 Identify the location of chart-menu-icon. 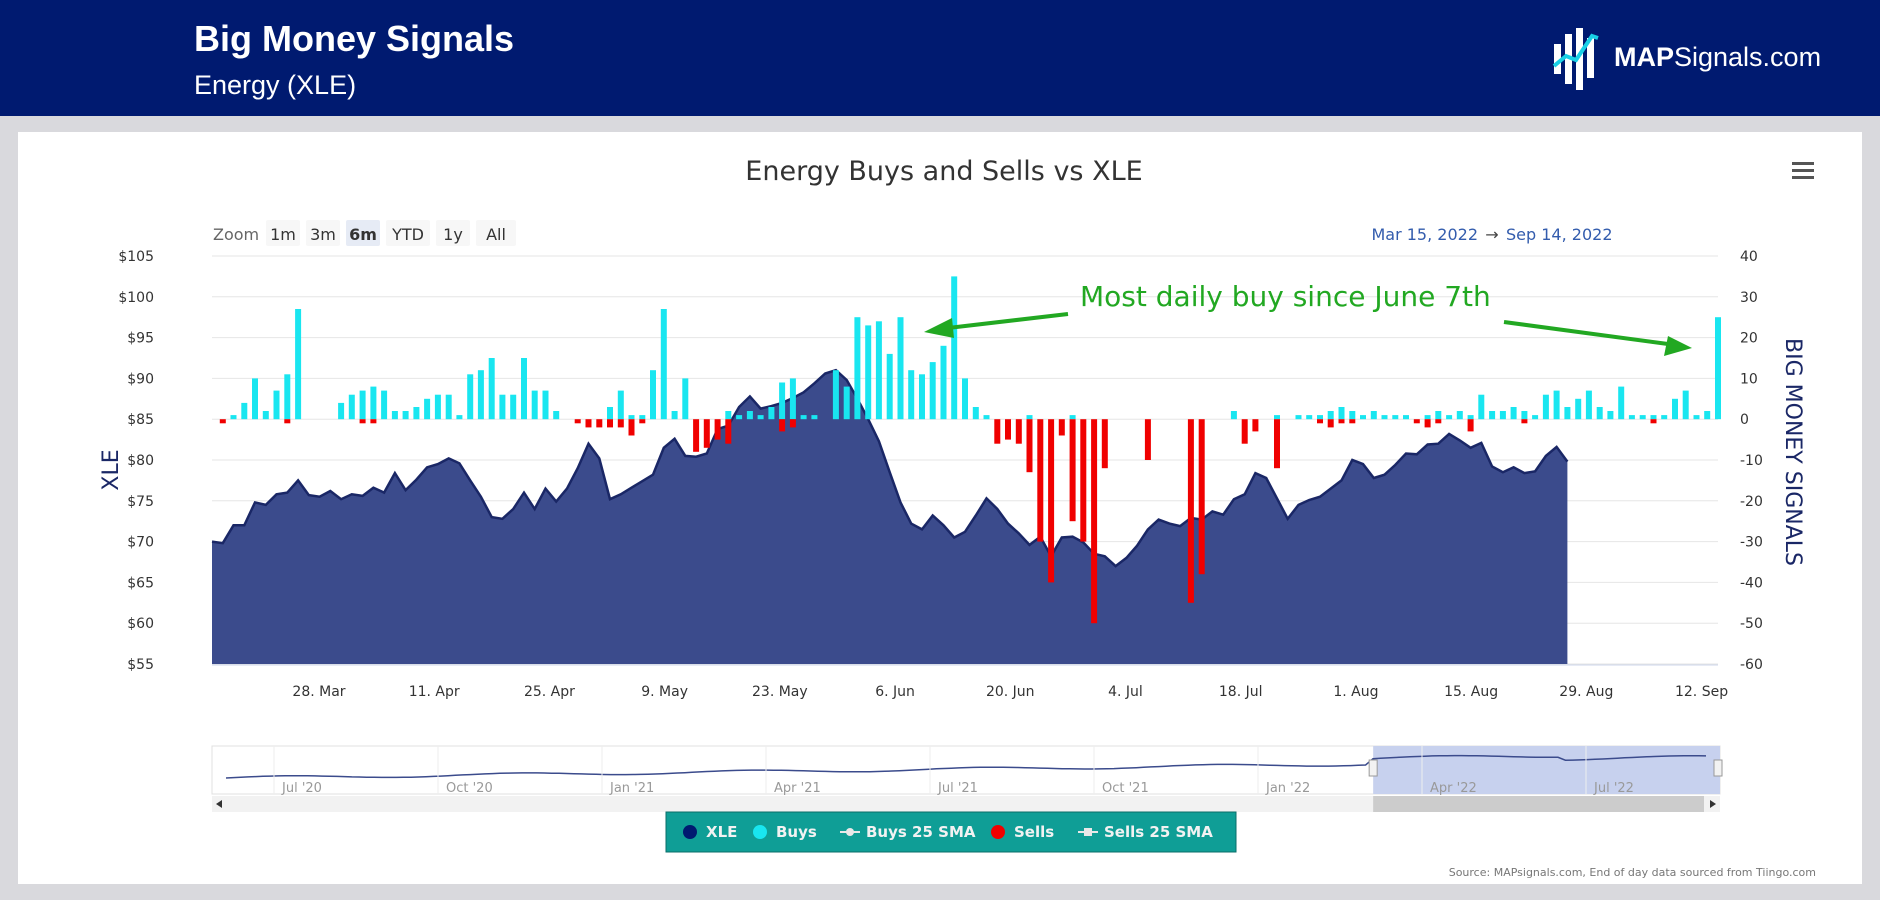
(1805, 174).